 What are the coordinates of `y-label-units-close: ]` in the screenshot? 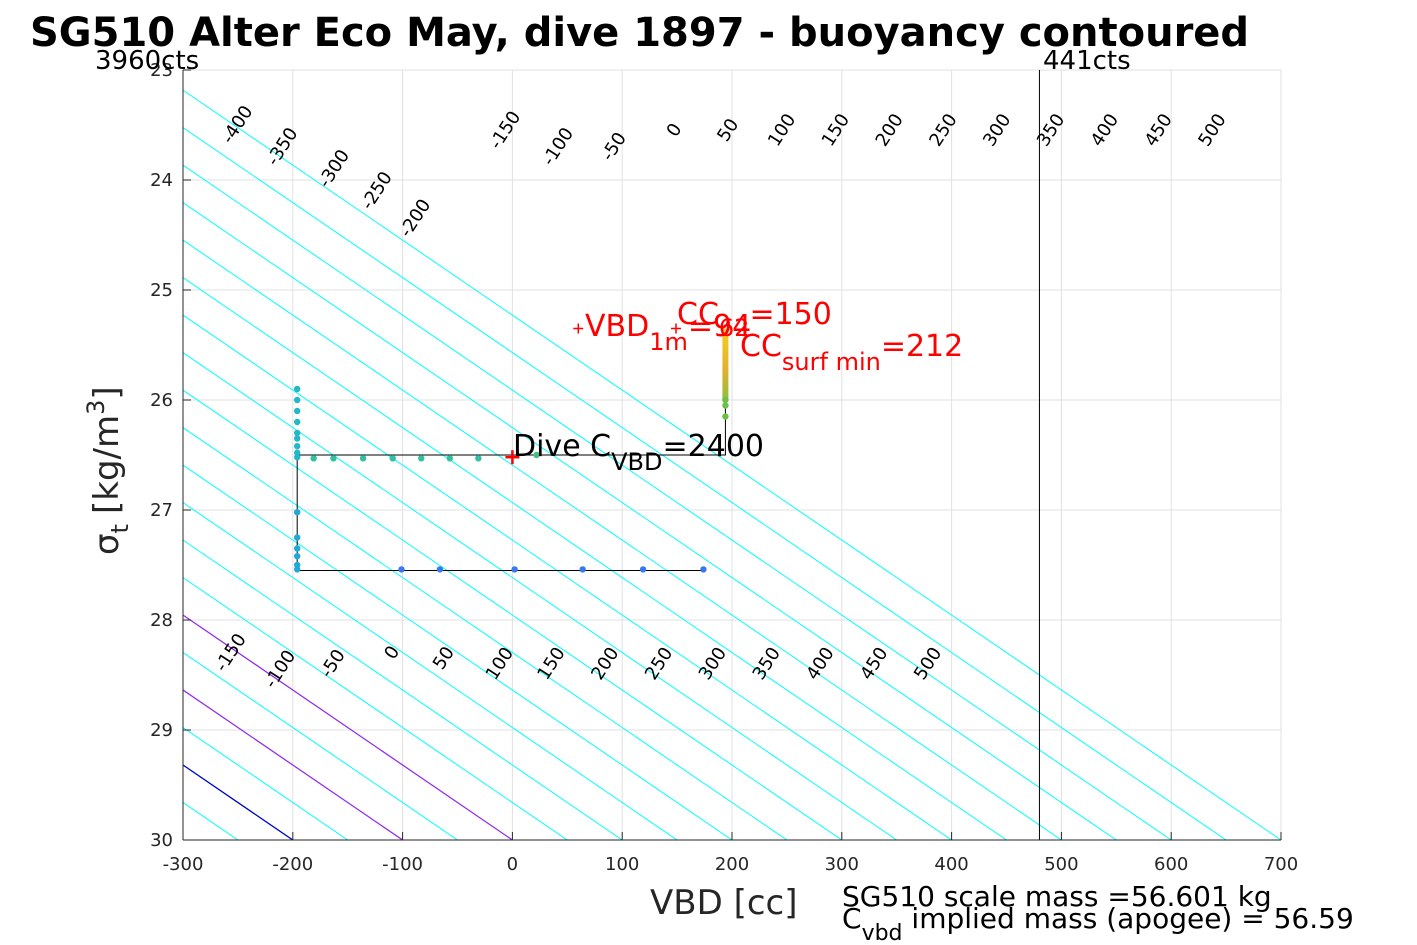 It's located at (107, 392).